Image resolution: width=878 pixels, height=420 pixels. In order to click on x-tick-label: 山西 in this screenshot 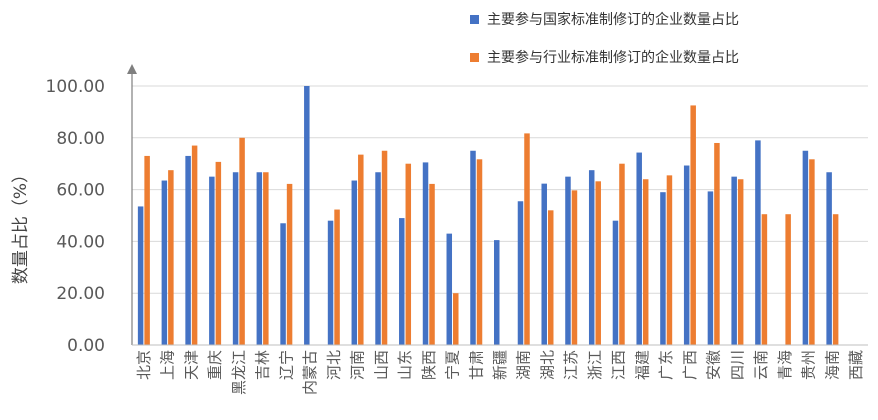, I will do `click(381, 365)`.